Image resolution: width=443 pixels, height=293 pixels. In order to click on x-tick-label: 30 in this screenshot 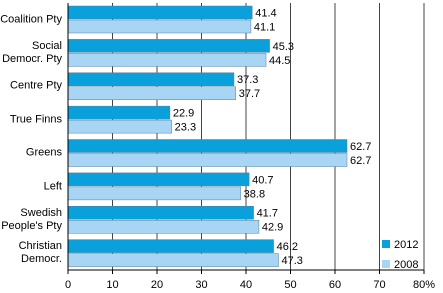, I will do `click(201, 285)`.